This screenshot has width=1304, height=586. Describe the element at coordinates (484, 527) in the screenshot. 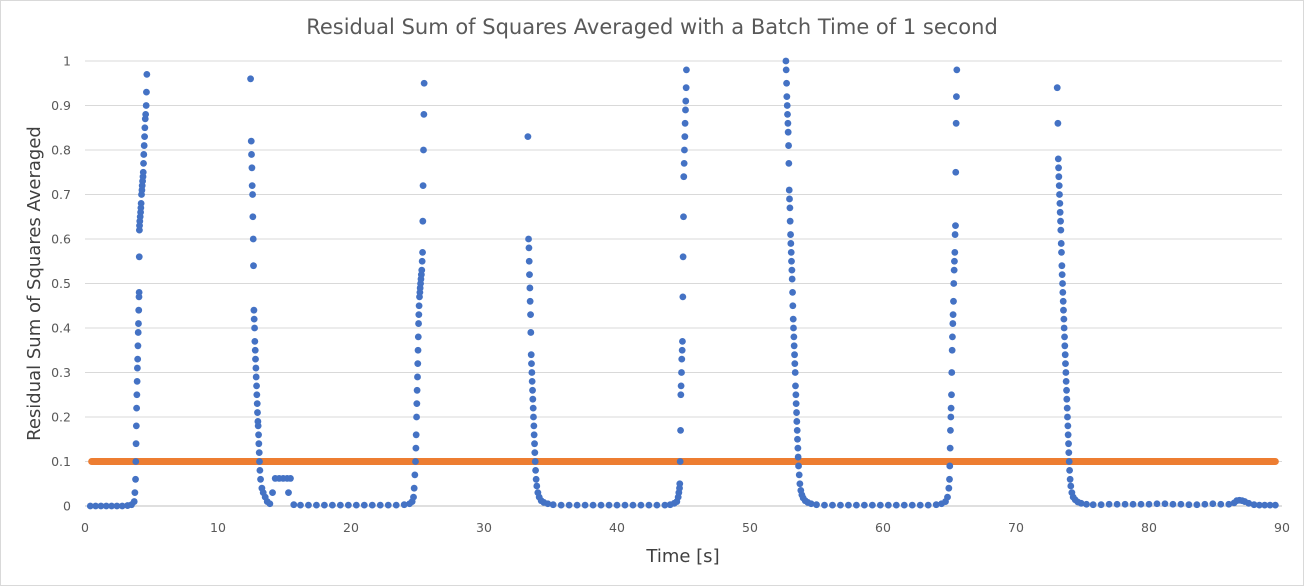

I see `x-tick-label: 30` at that location.